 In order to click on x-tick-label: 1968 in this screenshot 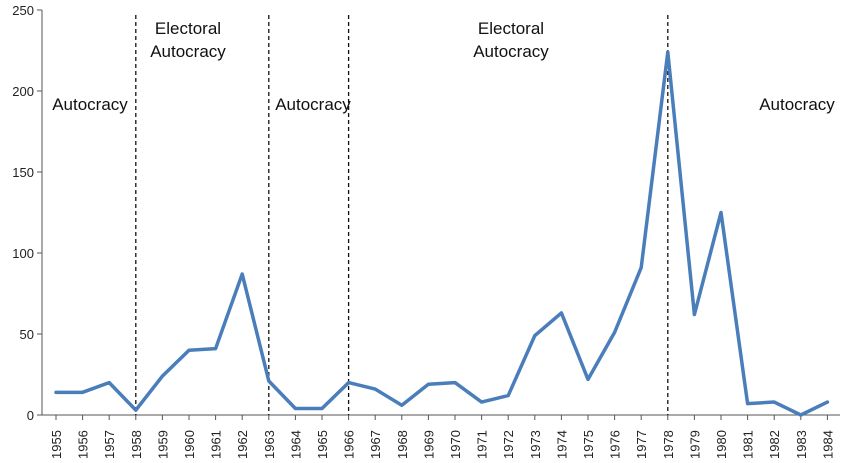, I will do `click(402, 444)`.